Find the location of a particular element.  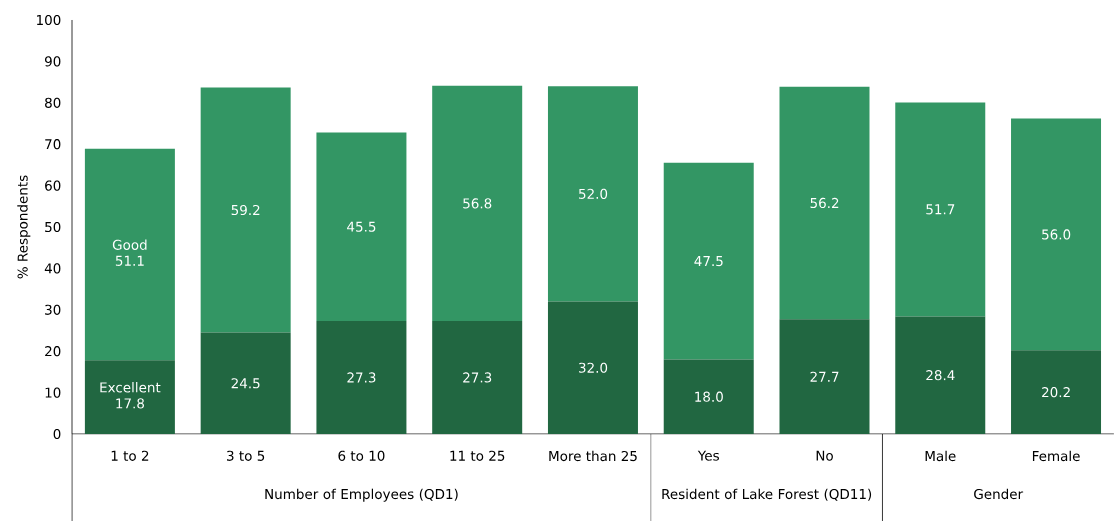

x-tick-label: Yes is located at coordinates (708, 455).